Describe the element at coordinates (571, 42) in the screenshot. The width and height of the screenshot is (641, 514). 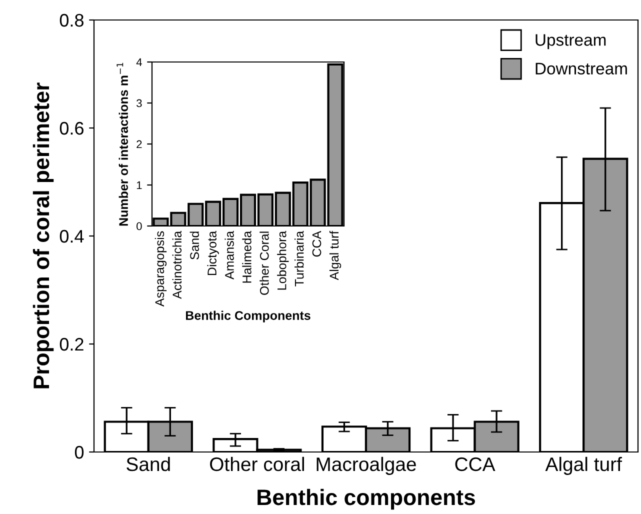
I see `legend-label: Upstream` at that location.